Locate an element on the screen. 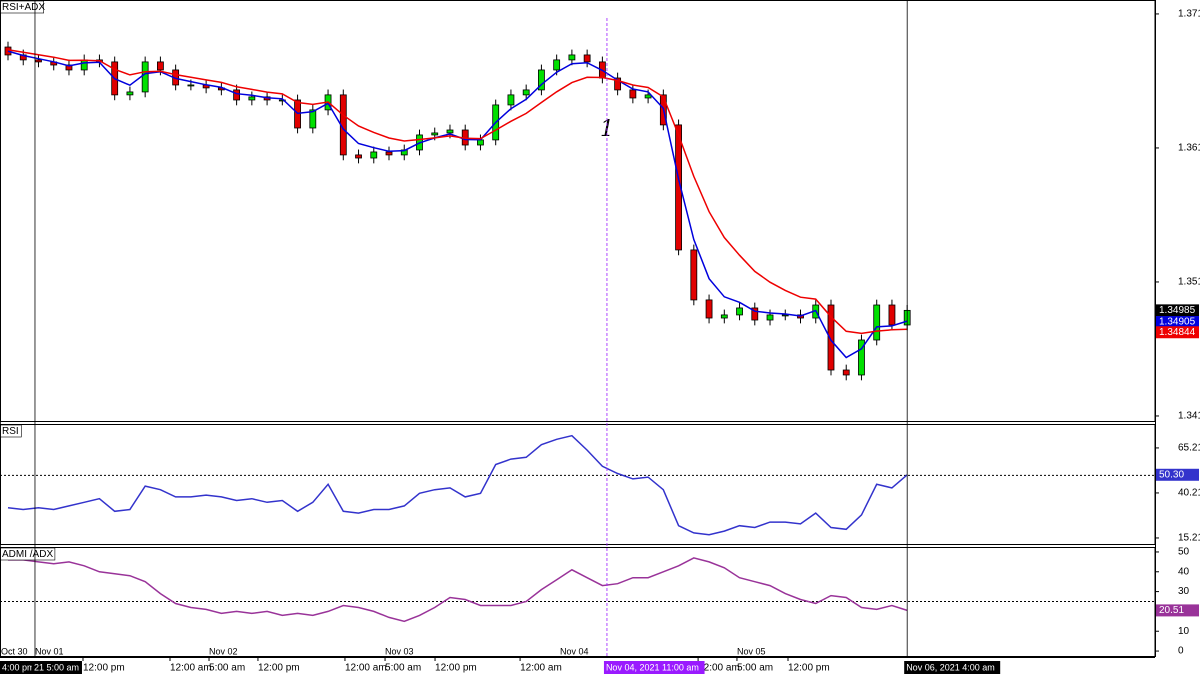 Image resolution: width=1200 pixels, height=675 pixels. y-tick-label: 50 is located at coordinates (1184, 552).